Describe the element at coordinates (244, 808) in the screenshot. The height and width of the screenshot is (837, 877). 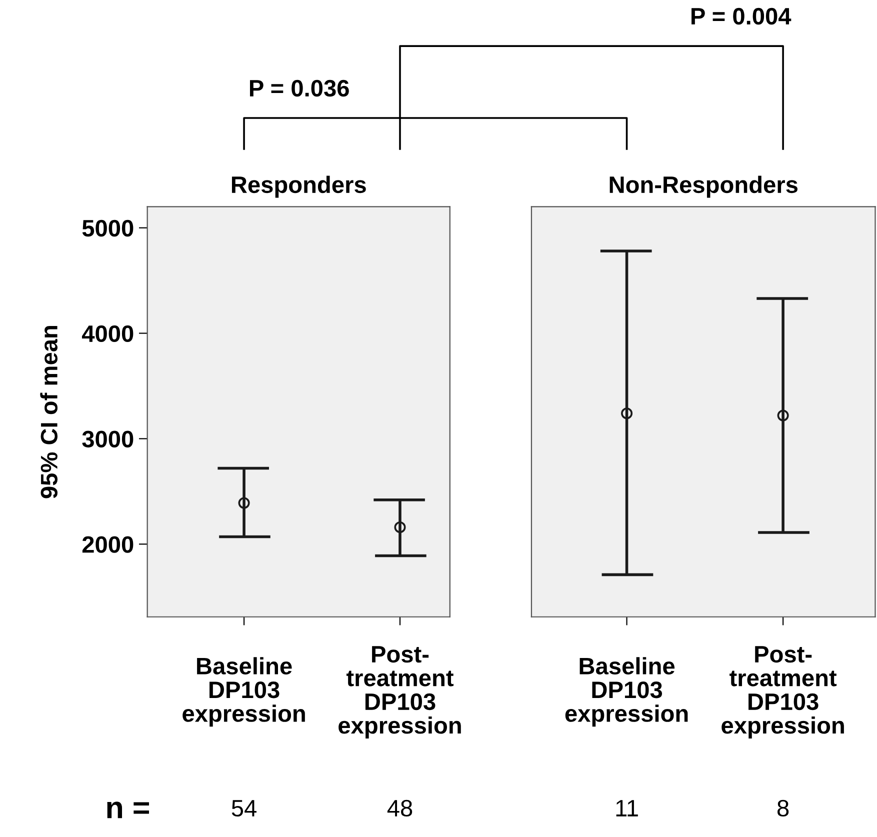
I see `text: 54` at that location.